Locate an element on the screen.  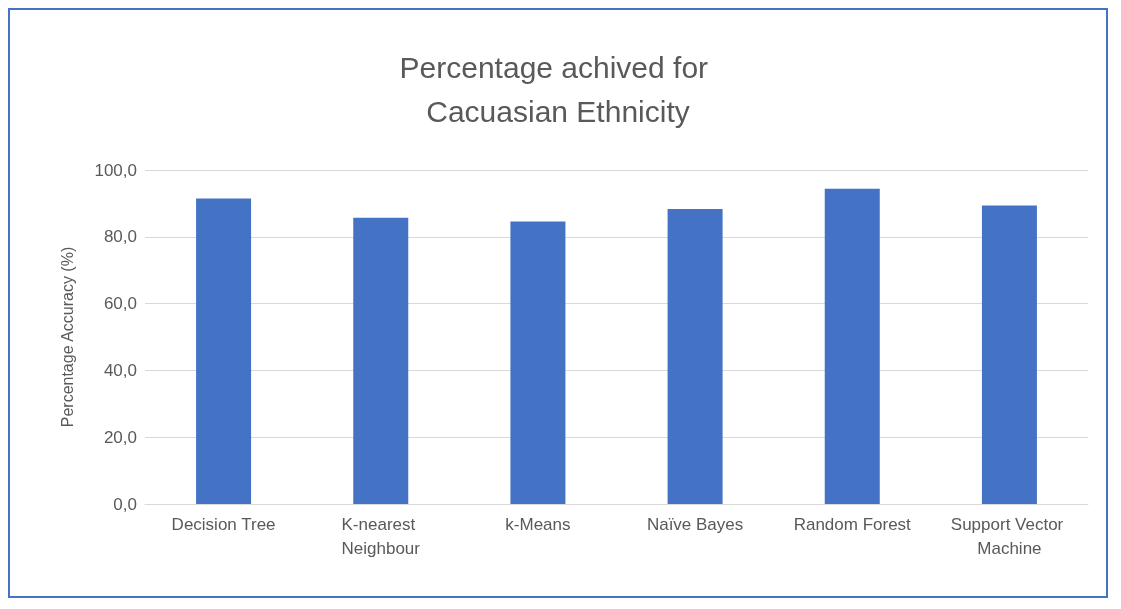
y-tick-label: 80,0 is located at coordinates (120, 237).